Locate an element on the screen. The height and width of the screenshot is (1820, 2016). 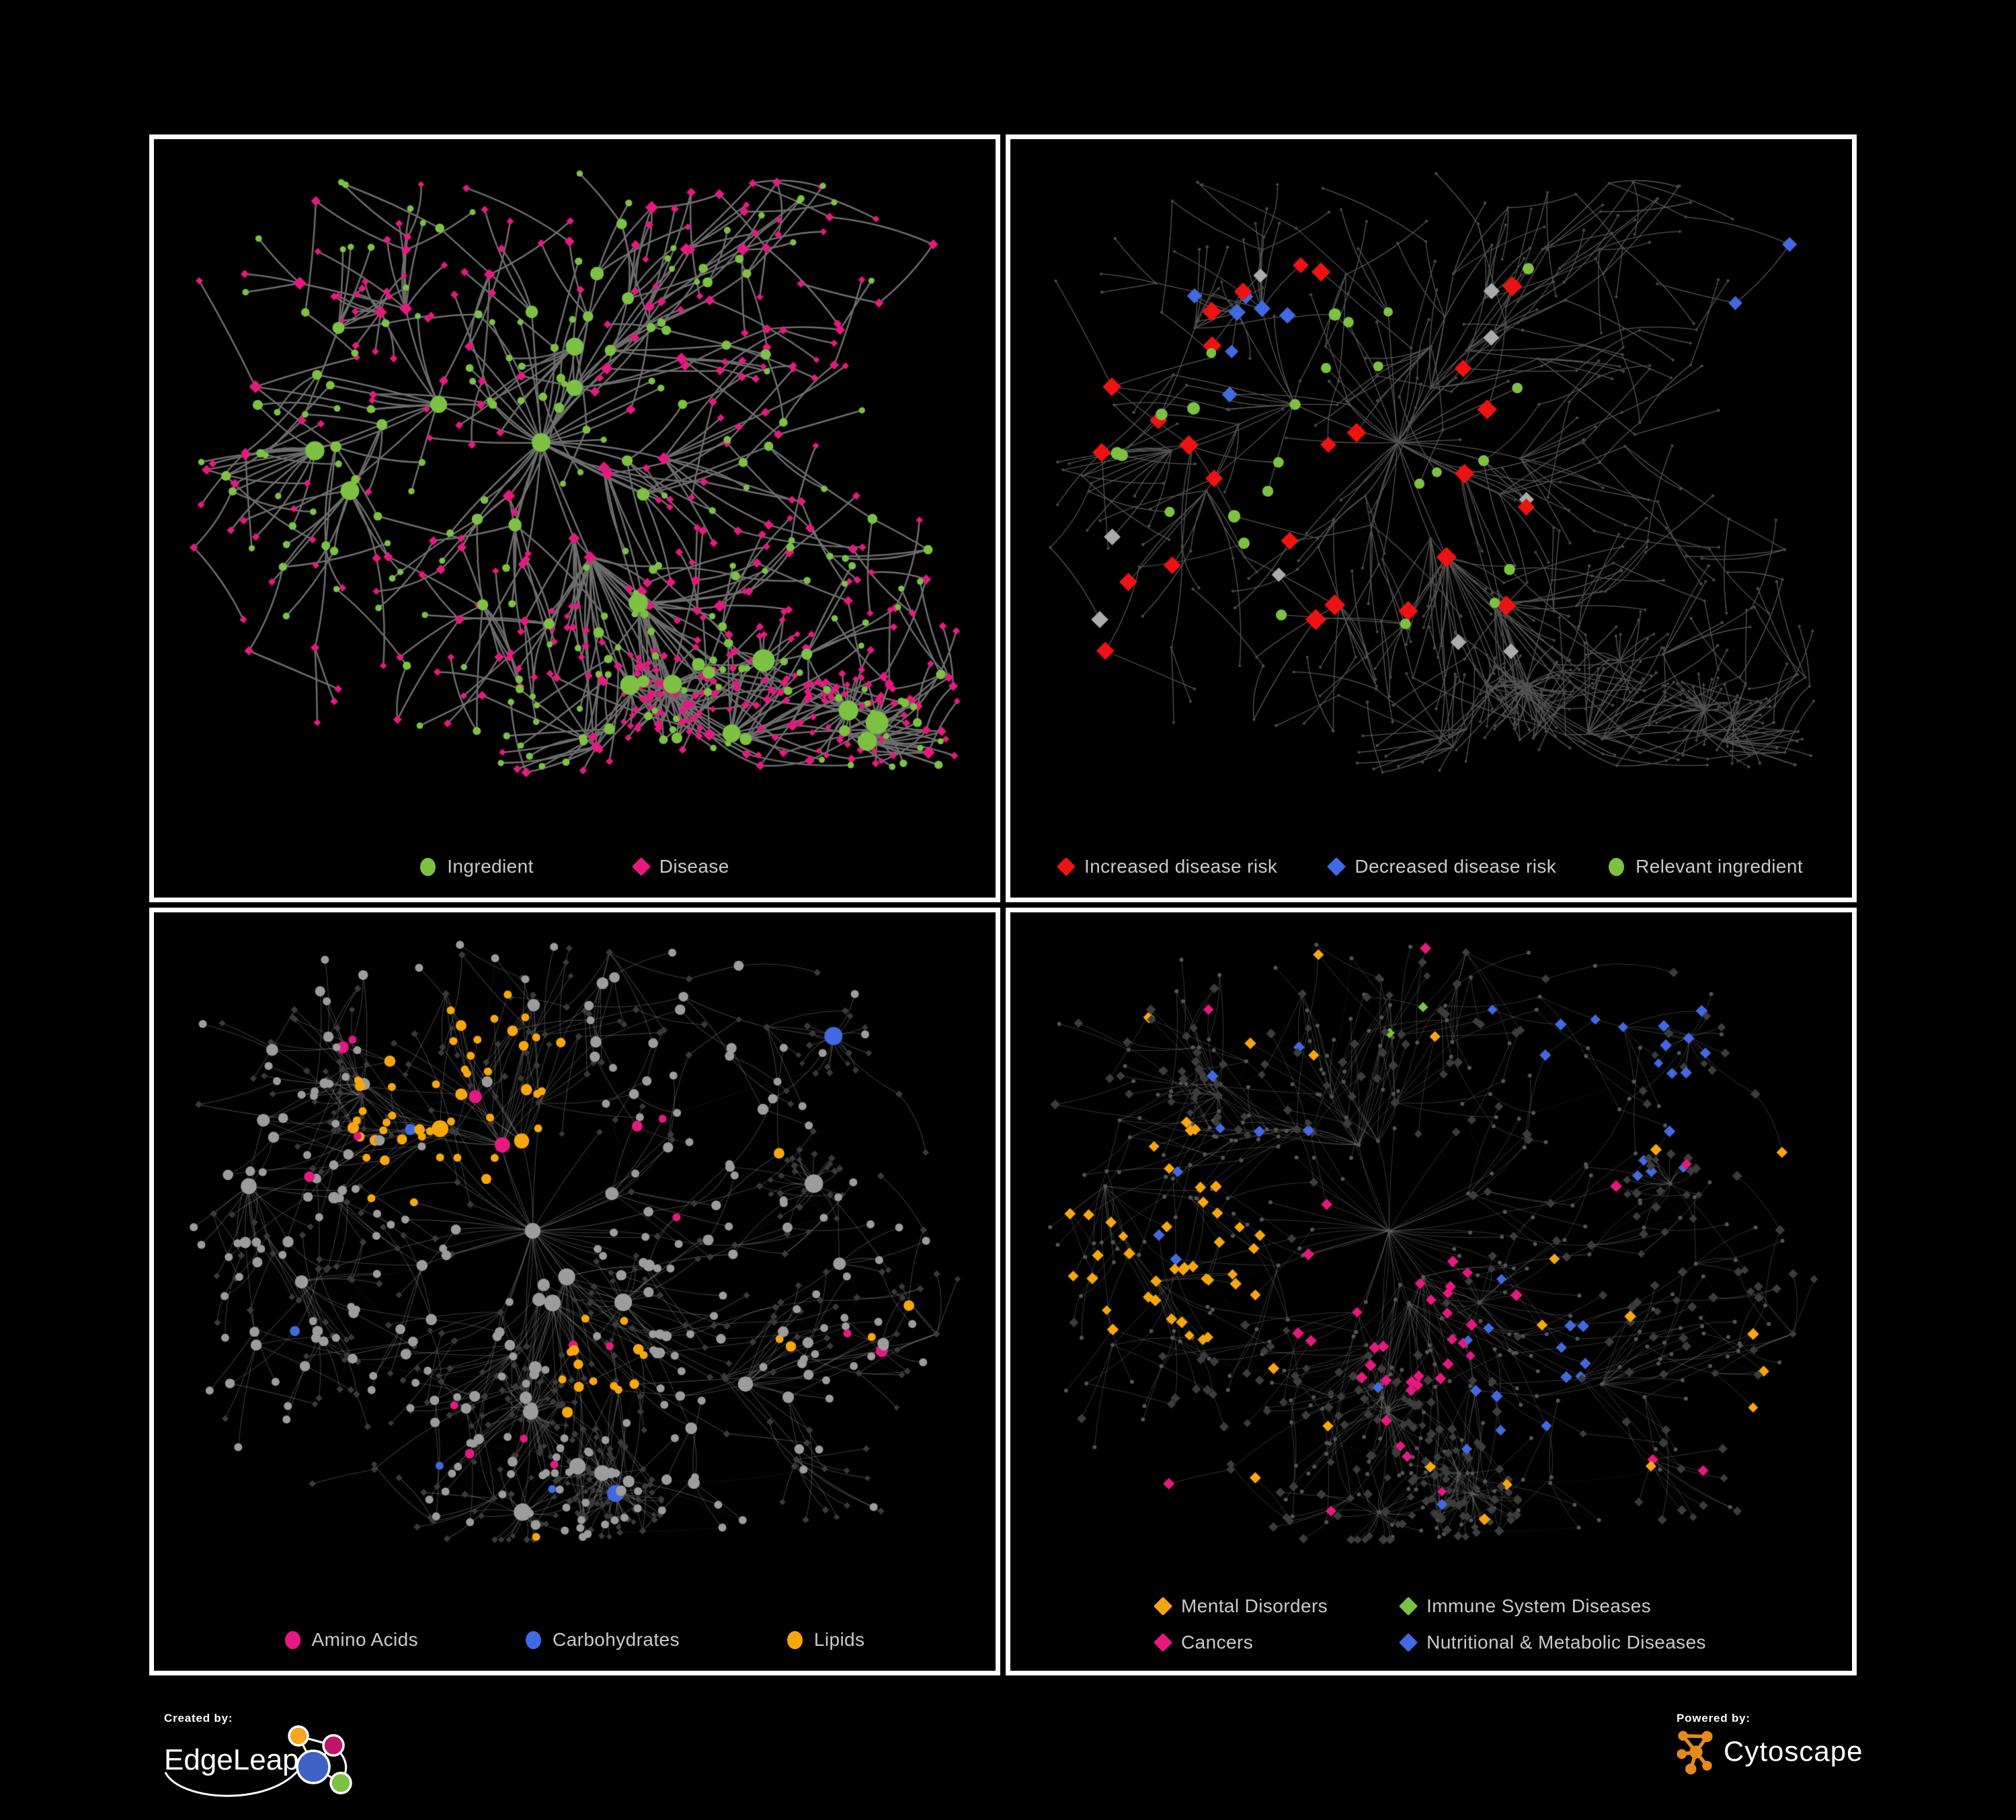
edgeleap-credit: Created by: EdgeLeap is located at coordinates (265, 1757).